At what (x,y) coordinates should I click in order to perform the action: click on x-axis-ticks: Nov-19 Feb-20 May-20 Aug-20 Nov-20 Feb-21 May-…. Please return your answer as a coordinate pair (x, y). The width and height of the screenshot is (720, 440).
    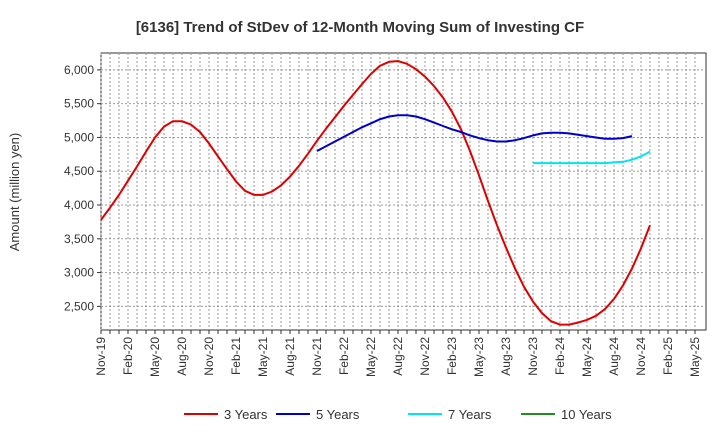
    Looking at the image, I should click on (398, 353).